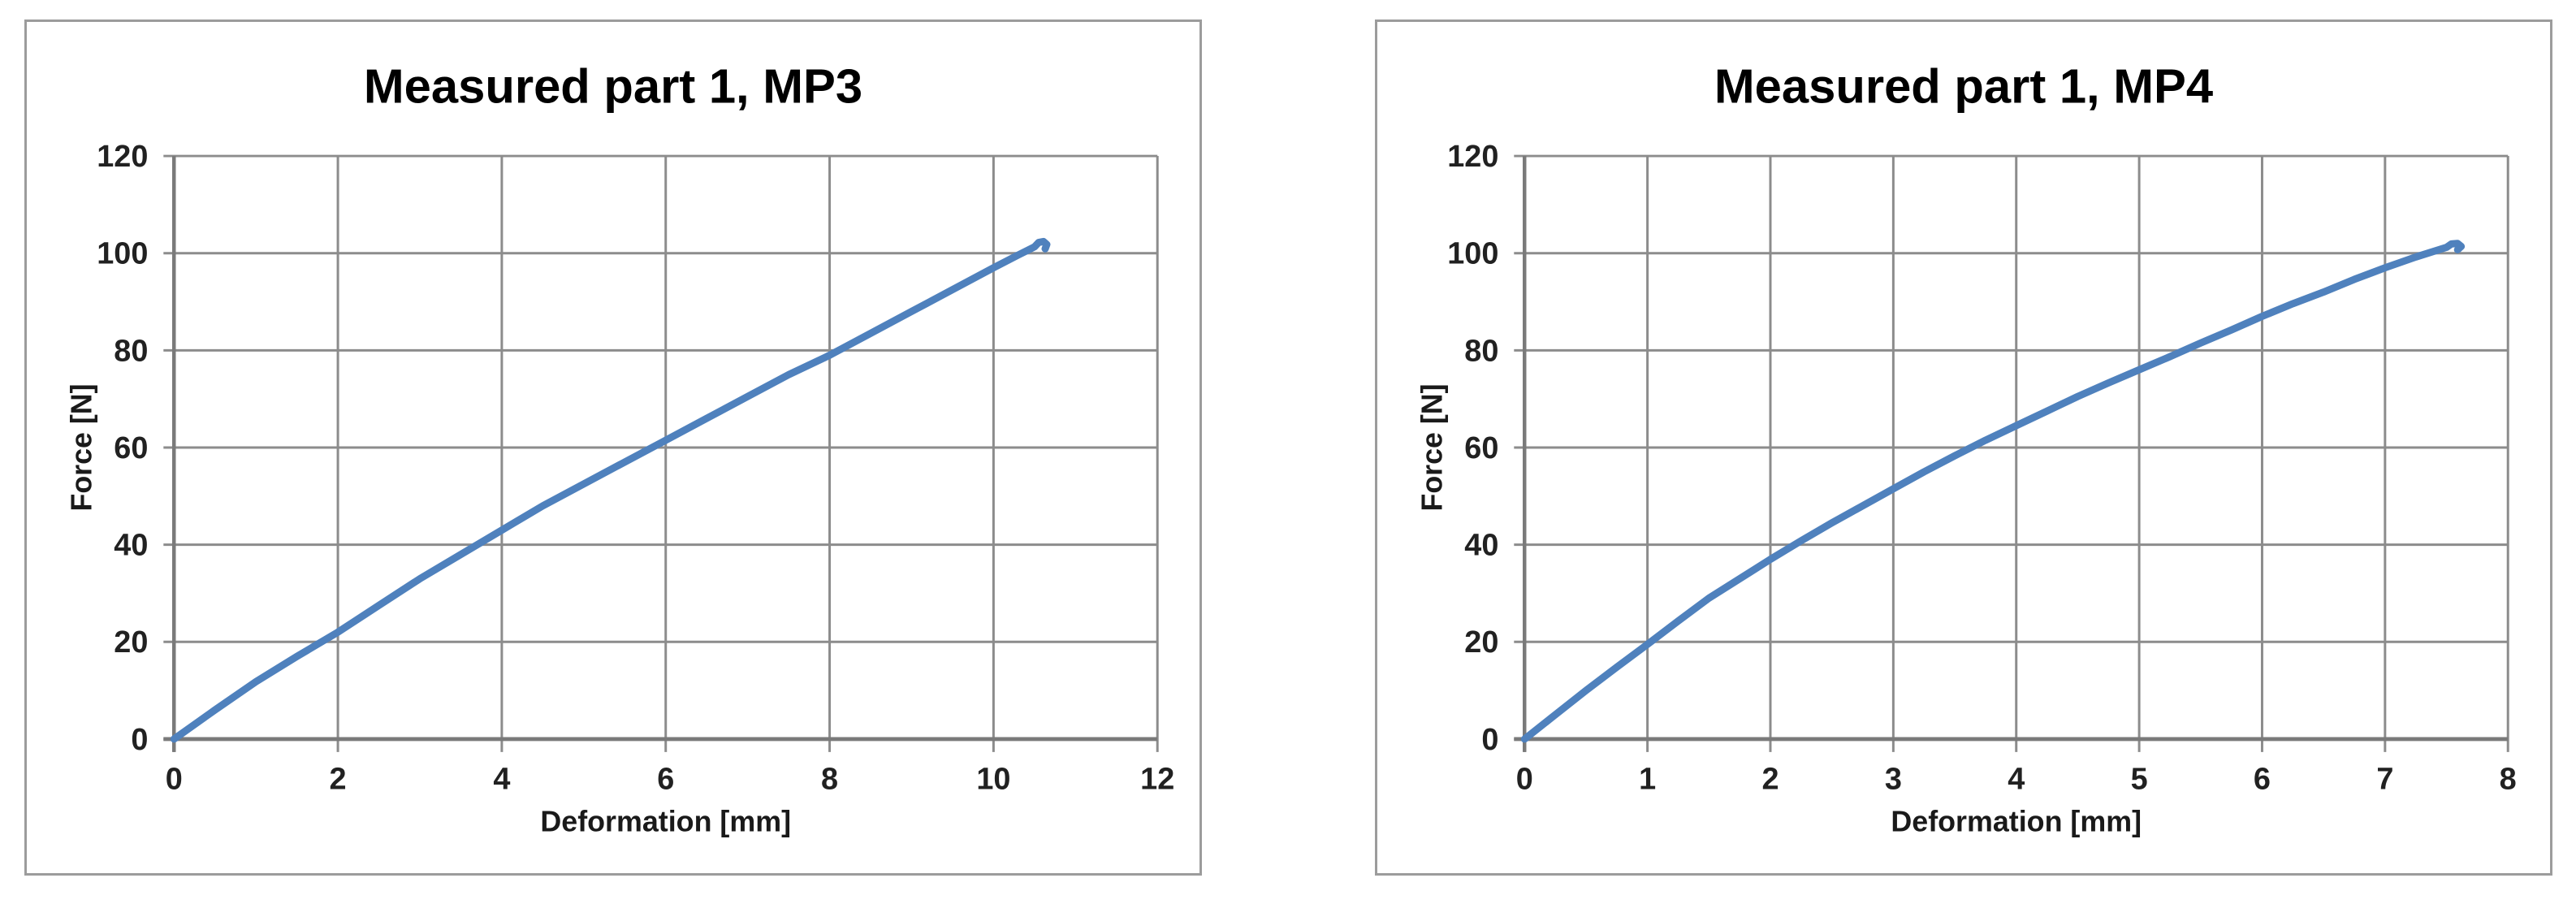 This screenshot has width=2576, height=904. I want to click on x-tick-label: 10, so click(993, 780).